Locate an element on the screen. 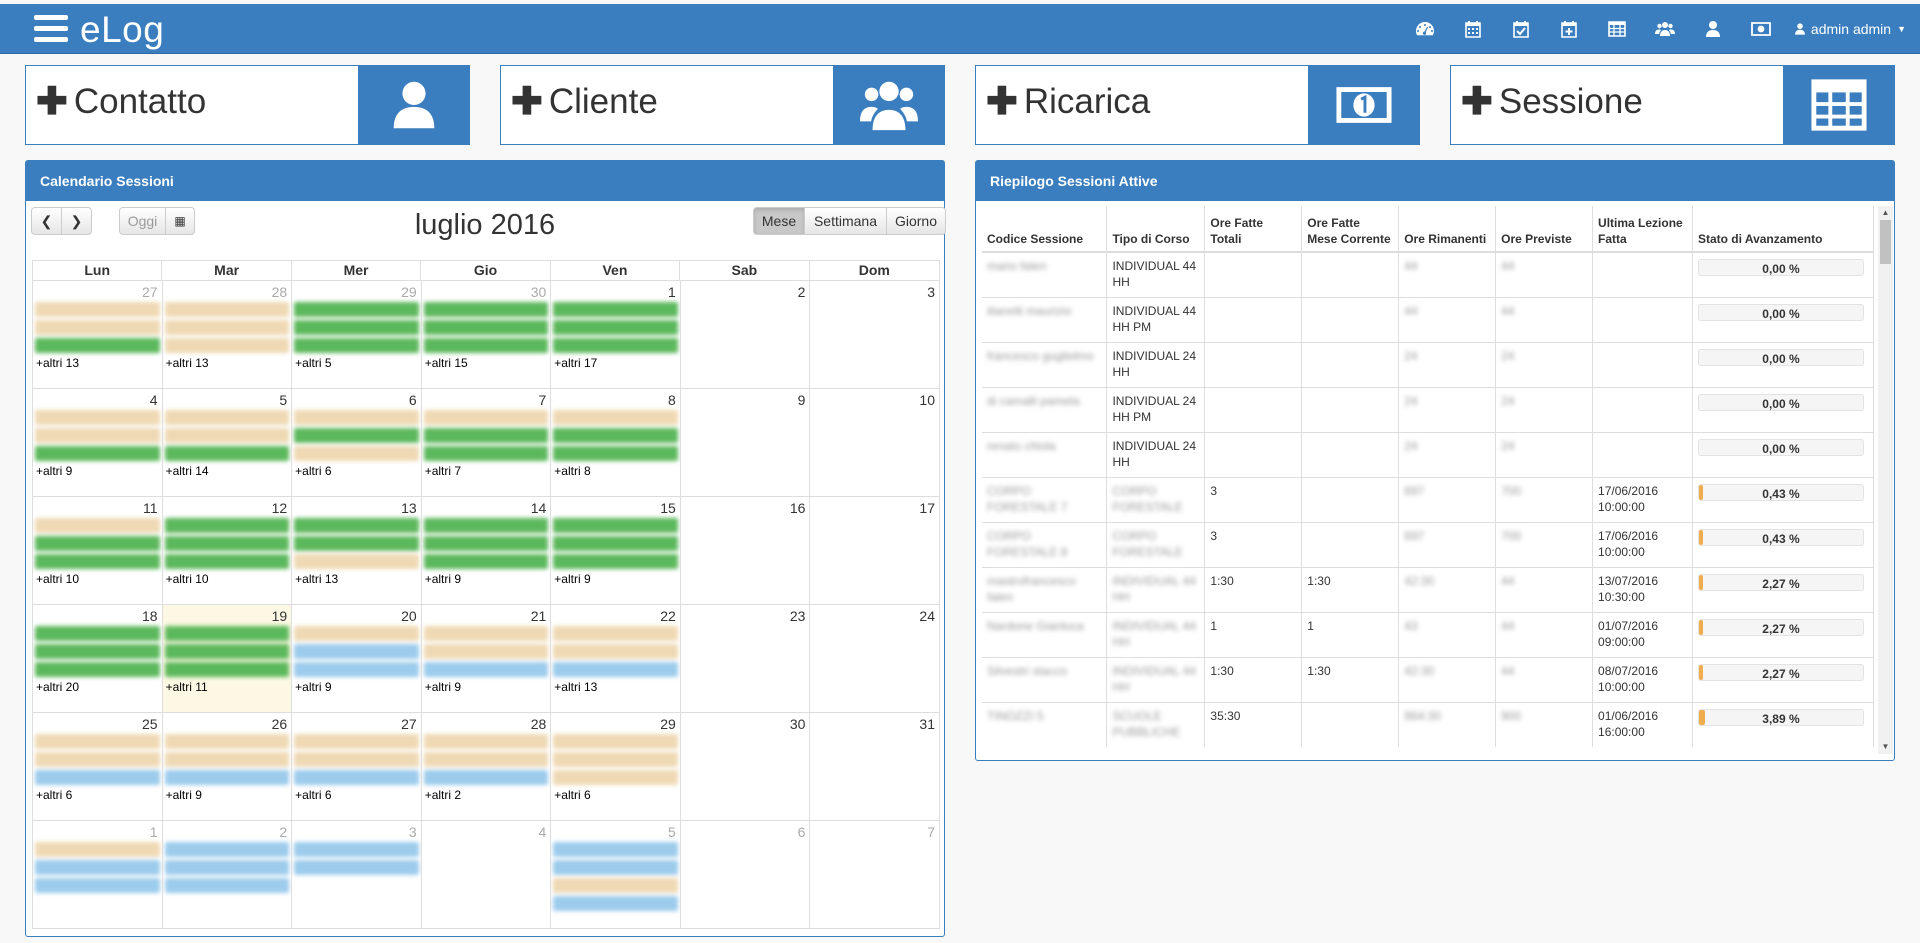 This screenshot has width=1920, height=943. calendar-day: 22 +altri 13 is located at coordinates (616, 658).